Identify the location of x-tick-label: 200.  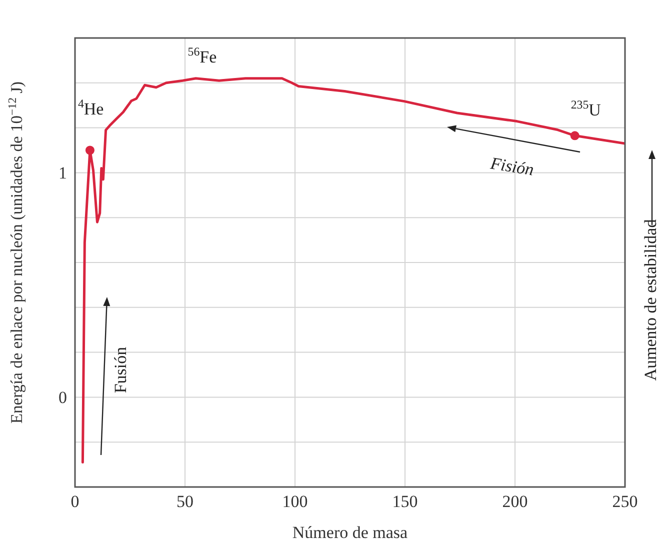
(515, 502).